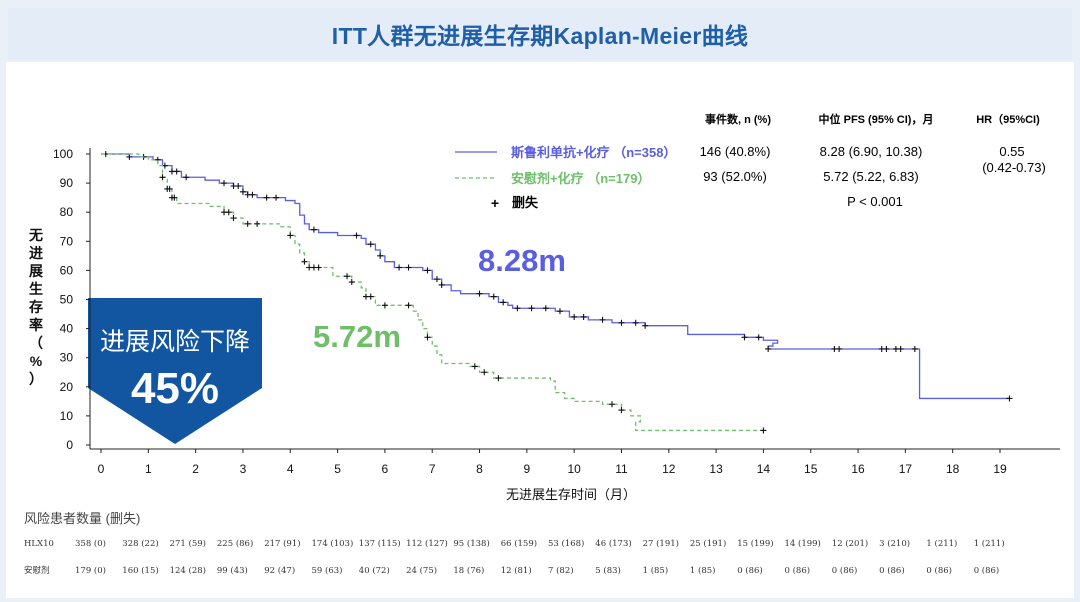 The image size is (1080, 602). What do you see at coordinates (140, 543) in the screenshot?
I see `risk-cell-series1: 328 (22)` at bounding box center [140, 543].